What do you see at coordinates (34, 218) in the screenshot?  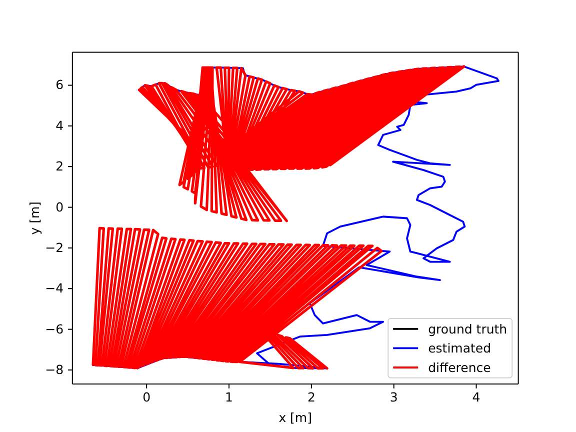 I see `y-axis-title: y [m]` at bounding box center [34, 218].